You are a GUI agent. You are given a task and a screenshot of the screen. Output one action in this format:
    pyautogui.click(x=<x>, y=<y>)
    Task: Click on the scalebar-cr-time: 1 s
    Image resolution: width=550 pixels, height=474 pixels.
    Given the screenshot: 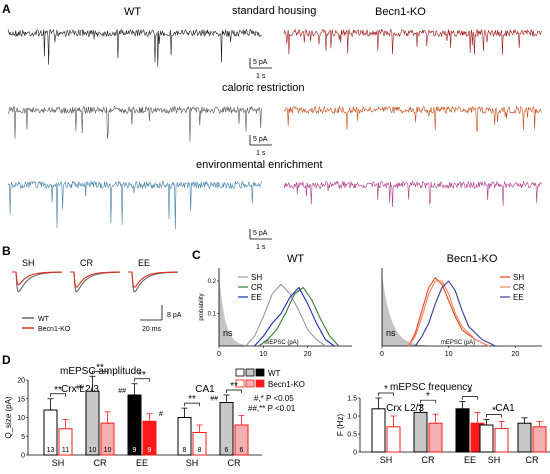 What is the action you would take?
    pyautogui.click(x=261, y=153)
    